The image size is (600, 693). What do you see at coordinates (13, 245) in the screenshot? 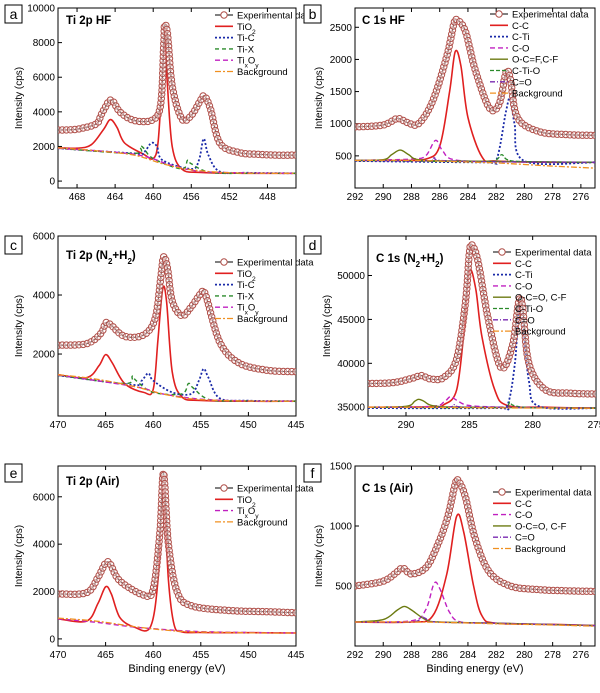
I see `panel-letter-c: c` at bounding box center [13, 245].